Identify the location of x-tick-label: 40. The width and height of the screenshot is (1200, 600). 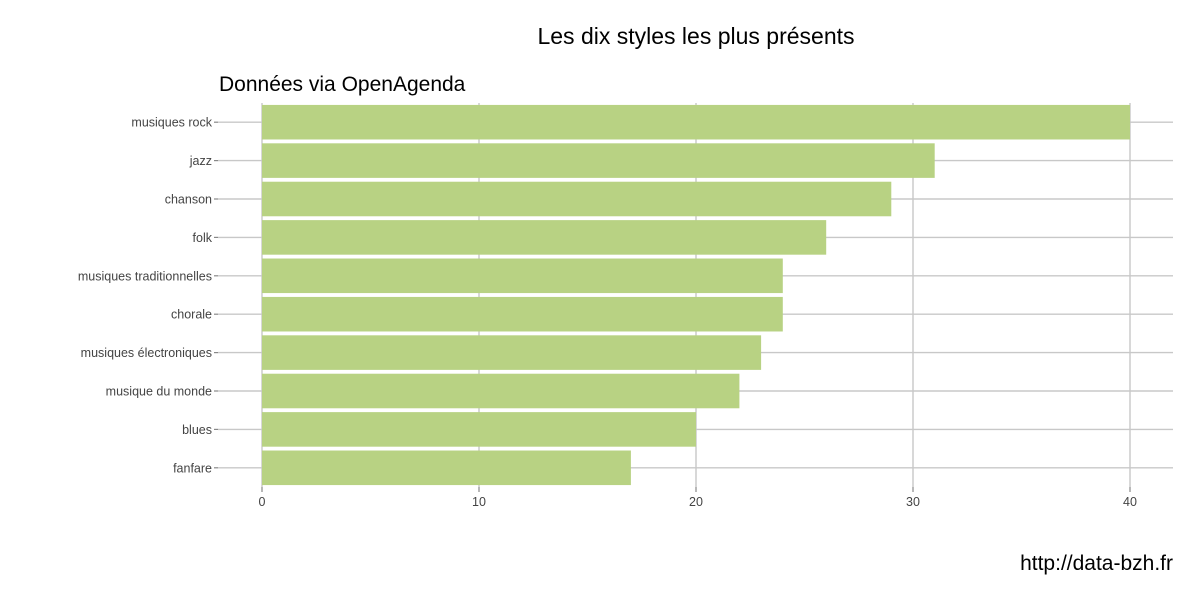
(1130, 502).